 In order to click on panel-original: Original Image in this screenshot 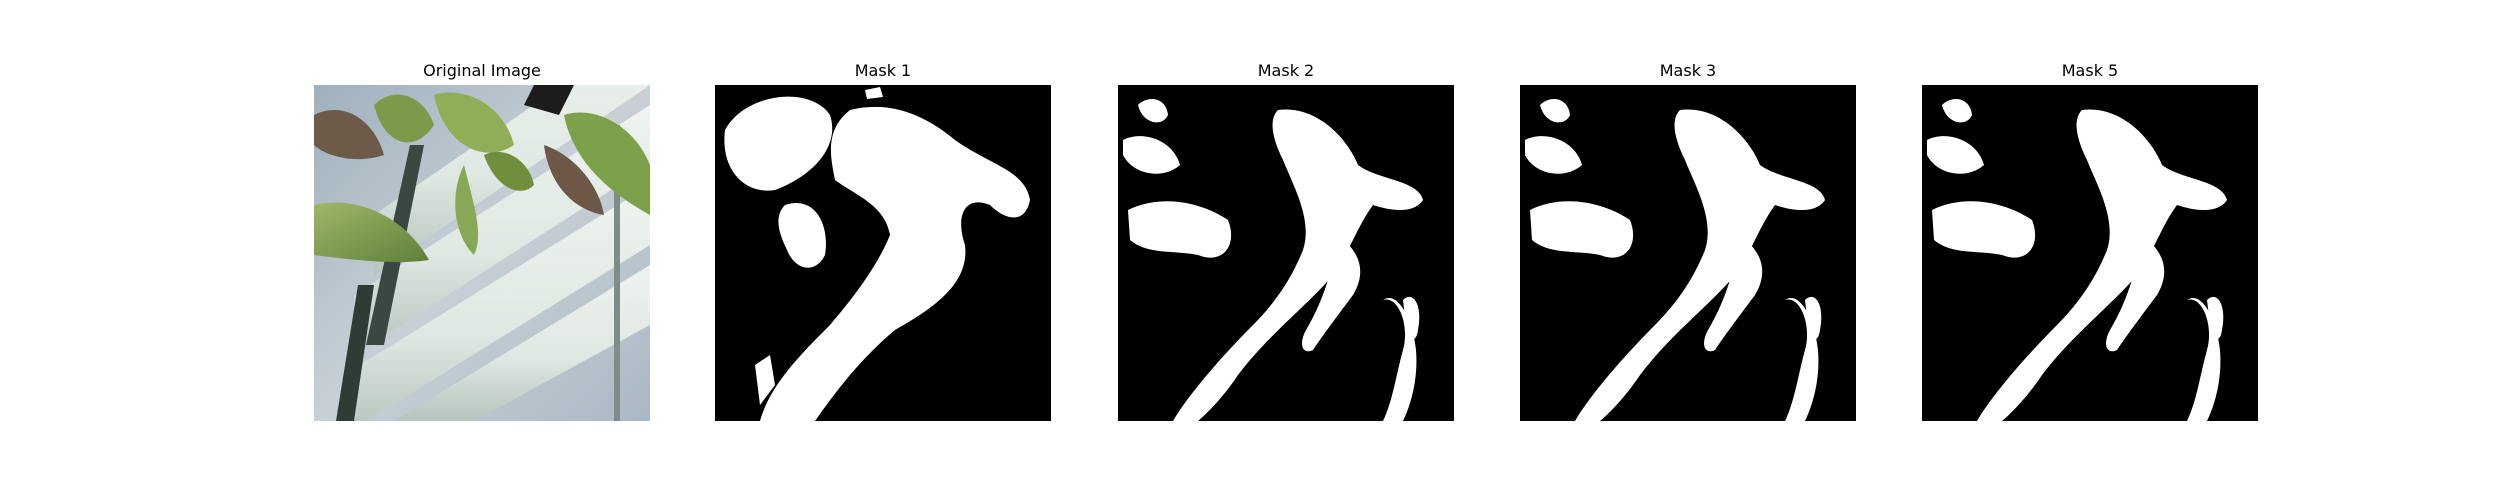, I will do `click(482, 239)`.